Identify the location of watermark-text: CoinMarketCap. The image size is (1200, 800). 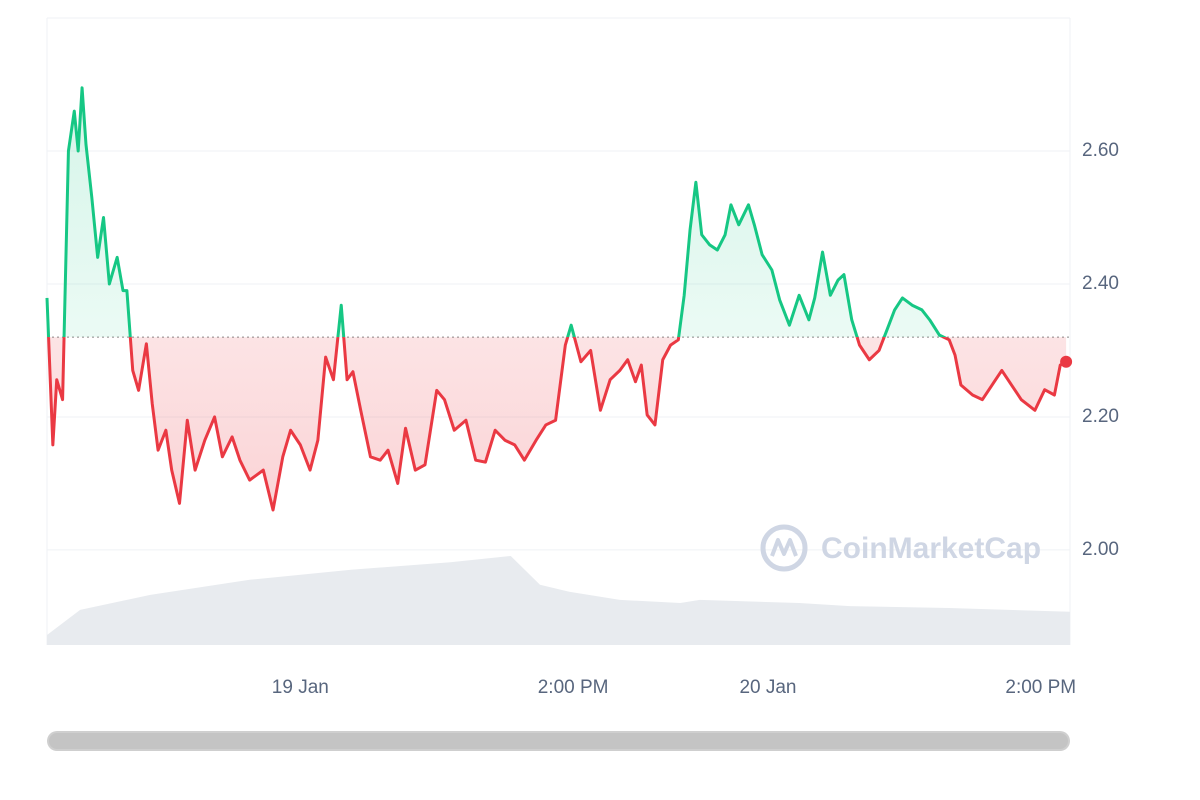
(931, 548).